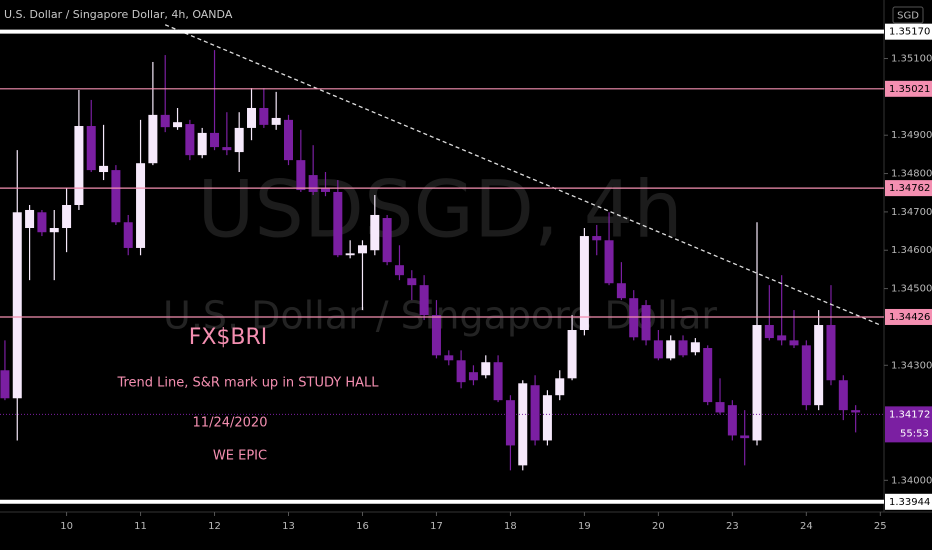 The height and width of the screenshot is (550, 932). Describe the element at coordinates (911, 250) in the screenshot. I see `y-tick-label: 1.34600` at that location.